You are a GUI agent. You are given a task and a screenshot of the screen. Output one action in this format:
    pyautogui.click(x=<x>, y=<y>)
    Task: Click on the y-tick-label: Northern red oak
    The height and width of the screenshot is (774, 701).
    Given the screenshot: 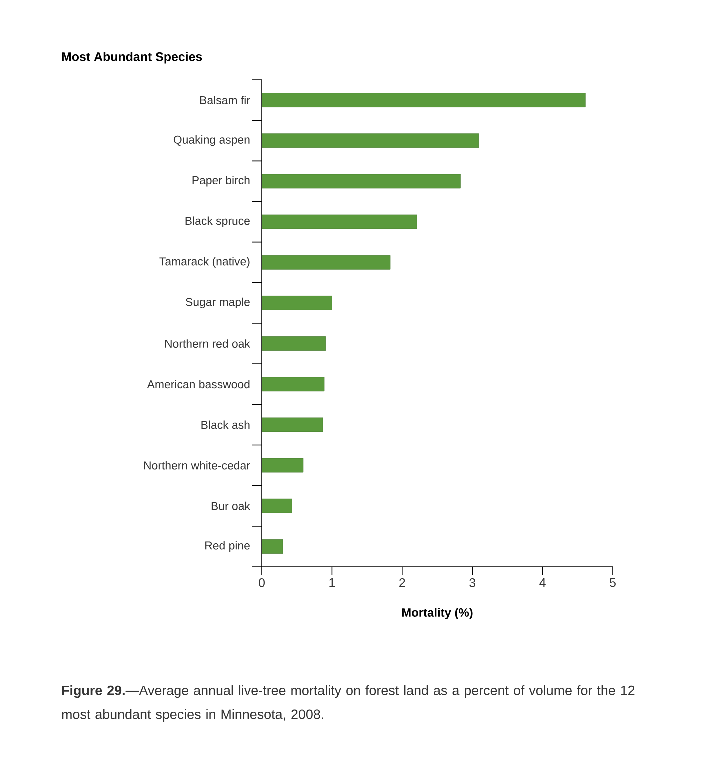 What is the action you would take?
    pyautogui.click(x=207, y=344)
    